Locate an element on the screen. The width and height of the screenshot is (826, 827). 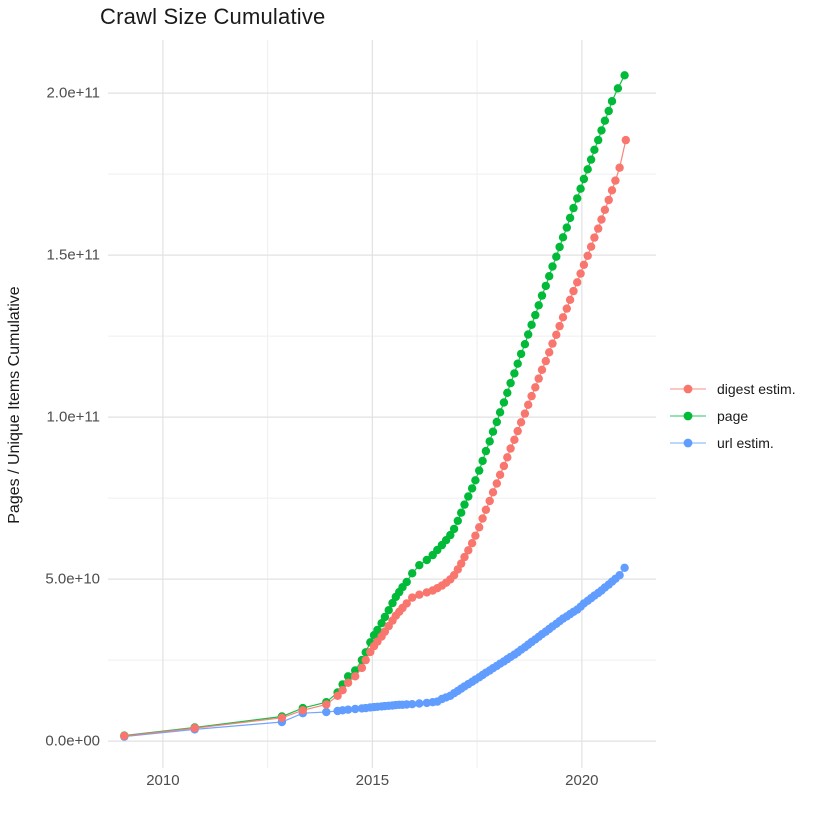
legend-item-page: page is located at coordinates (732, 416).